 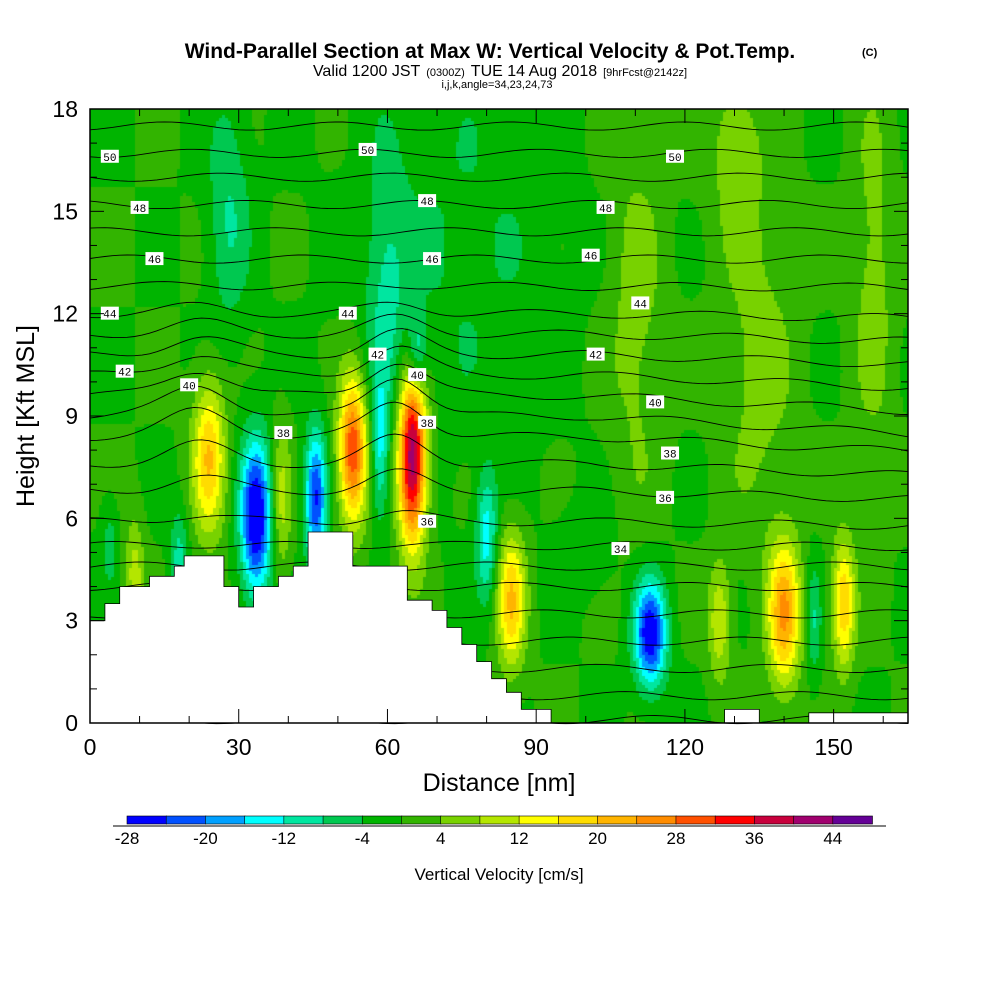 I want to click on subtitle-valid: Valid 1200 JST, so click(x=367, y=71).